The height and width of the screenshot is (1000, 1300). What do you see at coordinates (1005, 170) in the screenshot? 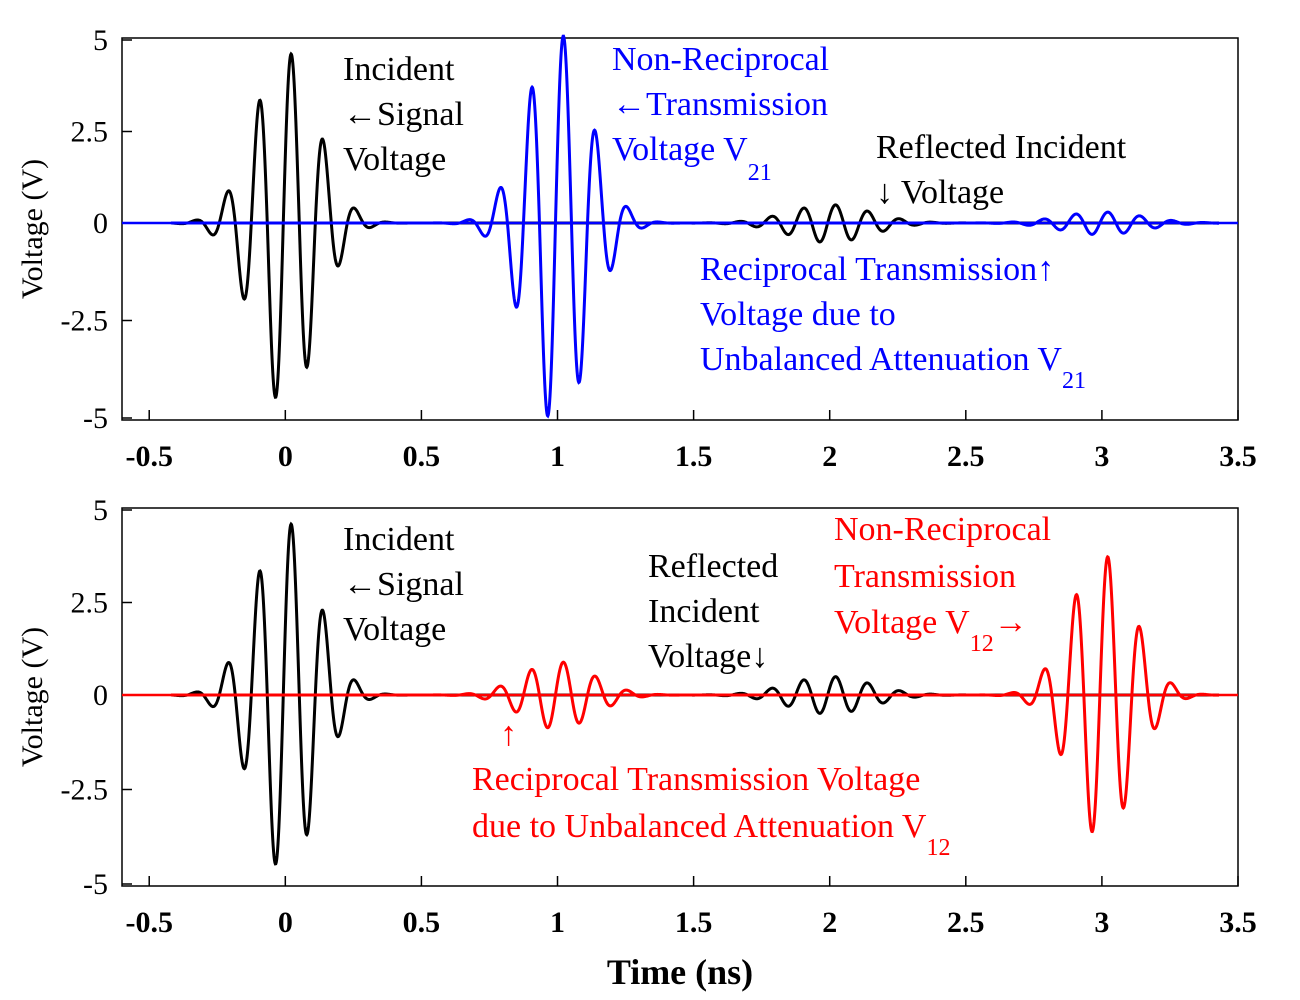
I see `top-annotation-reflected: Reflected Incident ↓ Voltage` at bounding box center [1005, 170].